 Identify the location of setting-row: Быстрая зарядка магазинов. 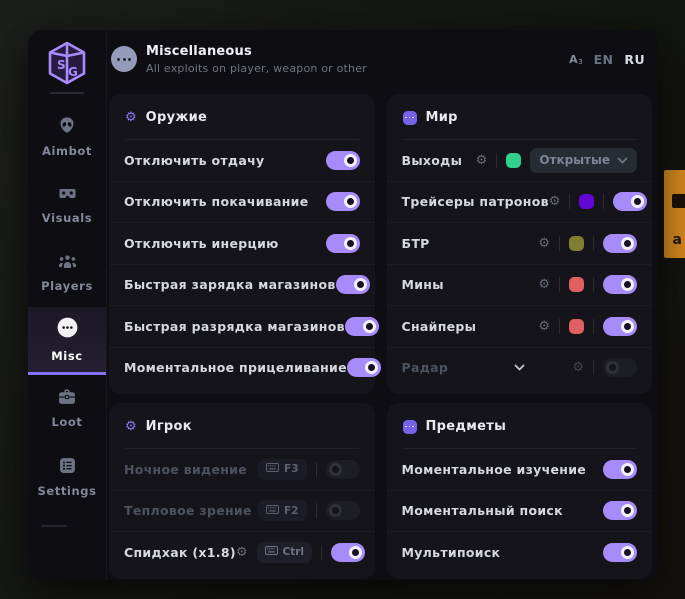
(242, 286).